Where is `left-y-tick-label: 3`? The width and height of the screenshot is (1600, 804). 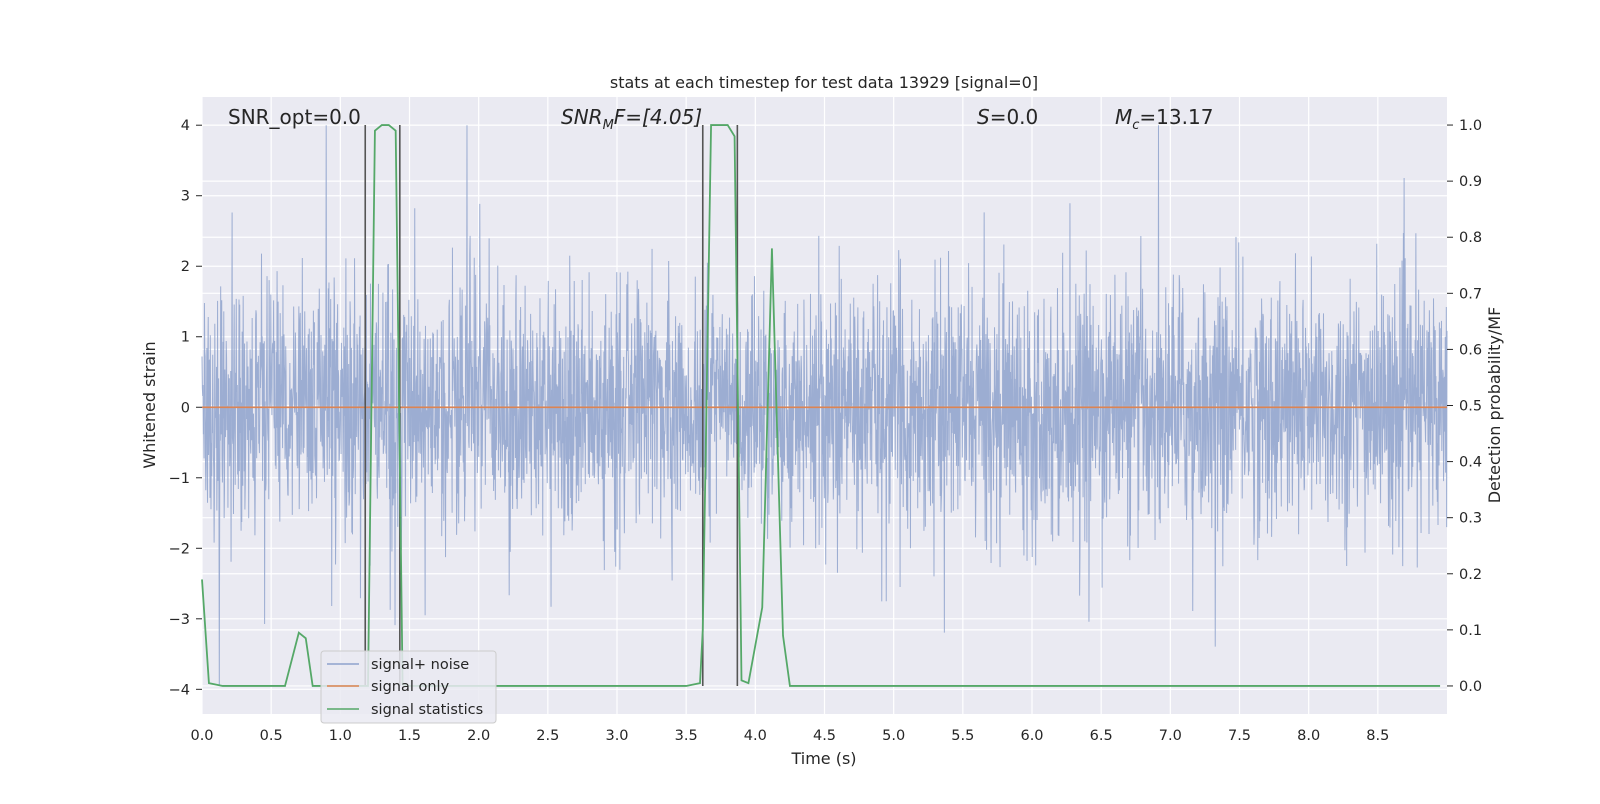
left-y-tick-label: 3 is located at coordinates (185, 197).